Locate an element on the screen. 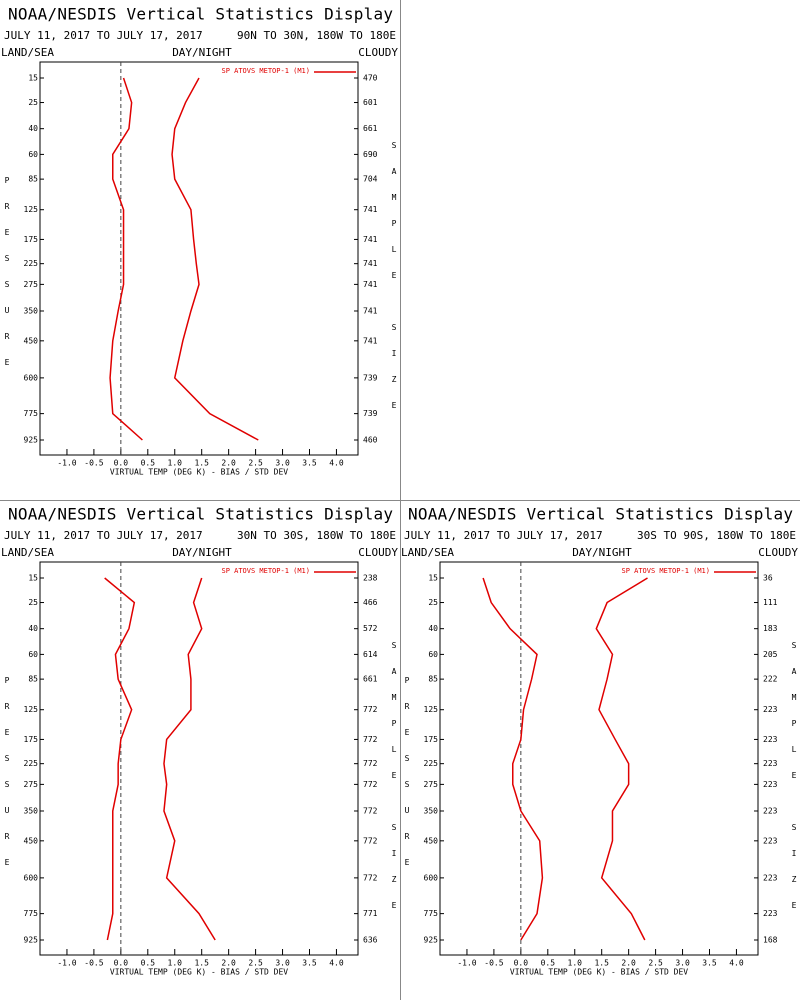 This screenshot has height=1000, width=800. sample-size-label: 168 is located at coordinates (770, 940).